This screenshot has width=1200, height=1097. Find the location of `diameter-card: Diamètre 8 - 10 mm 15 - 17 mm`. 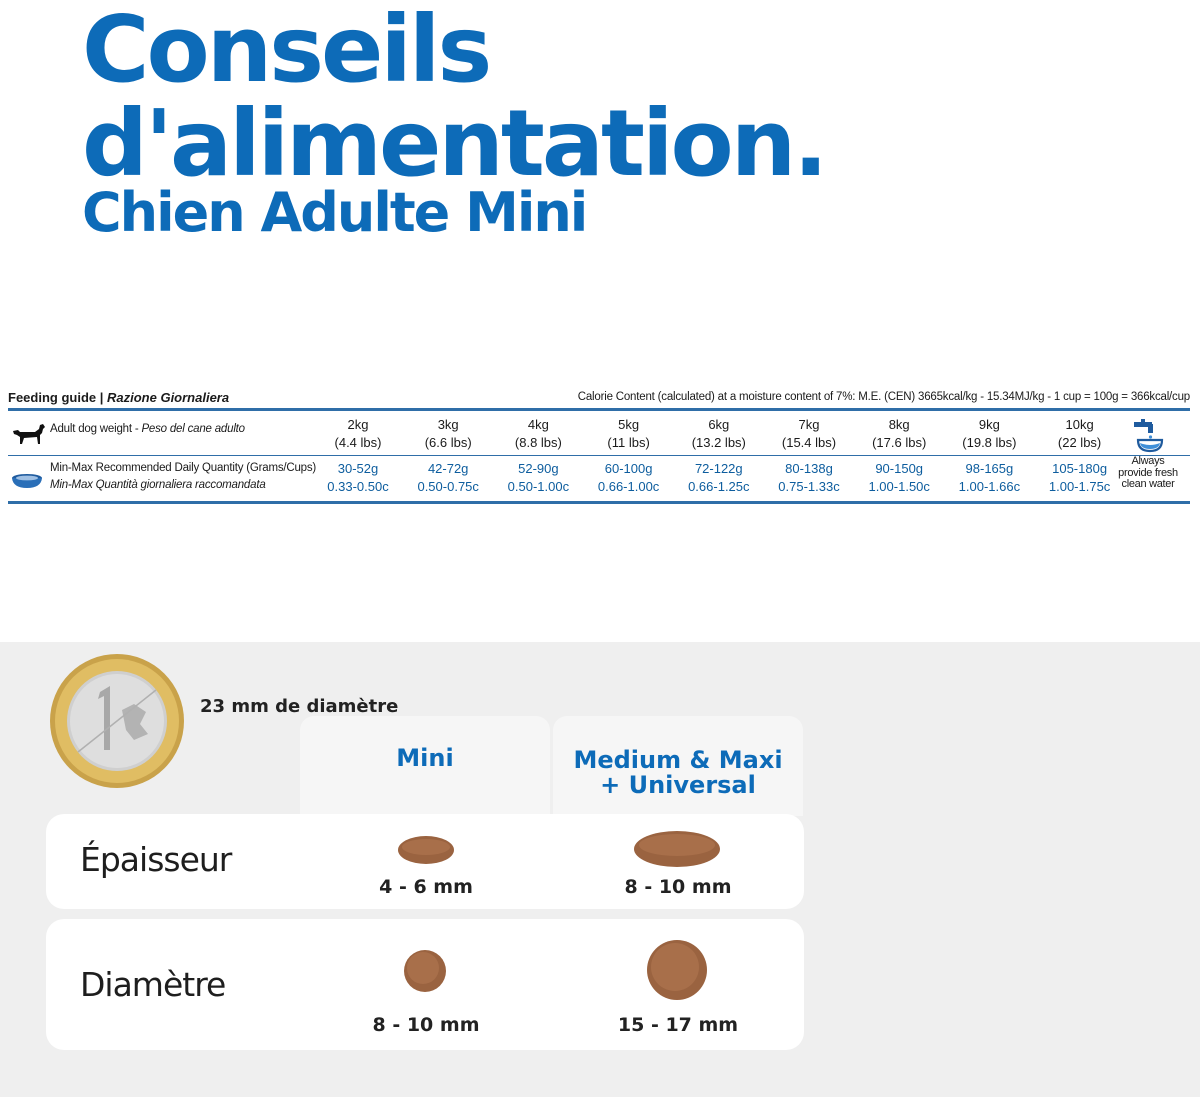

diameter-card: Diamètre 8 - 10 mm 15 - 17 mm is located at coordinates (425, 984).